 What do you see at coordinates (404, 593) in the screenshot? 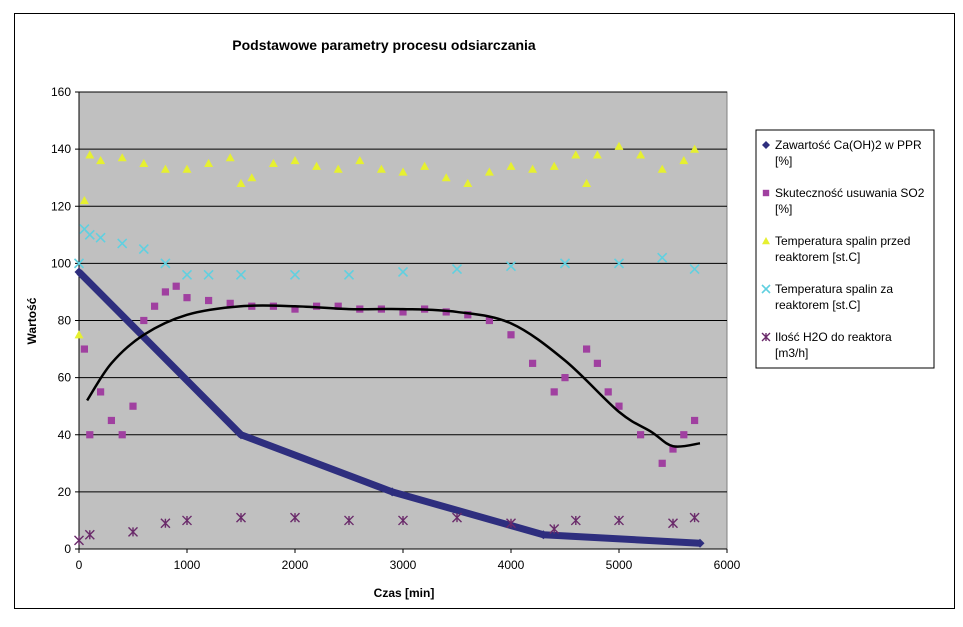
I see `x-axis-label: Czas [min]` at bounding box center [404, 593].